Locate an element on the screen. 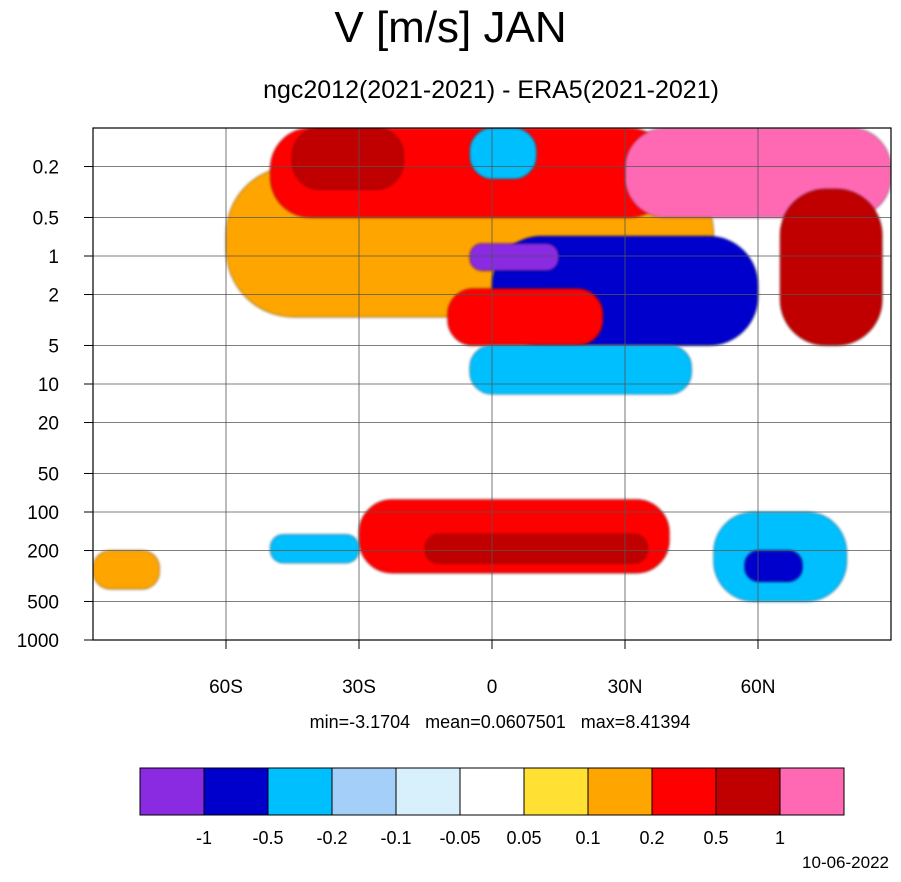 Image resolution: width=901 pixels, height=882 pixels. chart-title: V [m/s] JAN is located at coordinates (450, 27).